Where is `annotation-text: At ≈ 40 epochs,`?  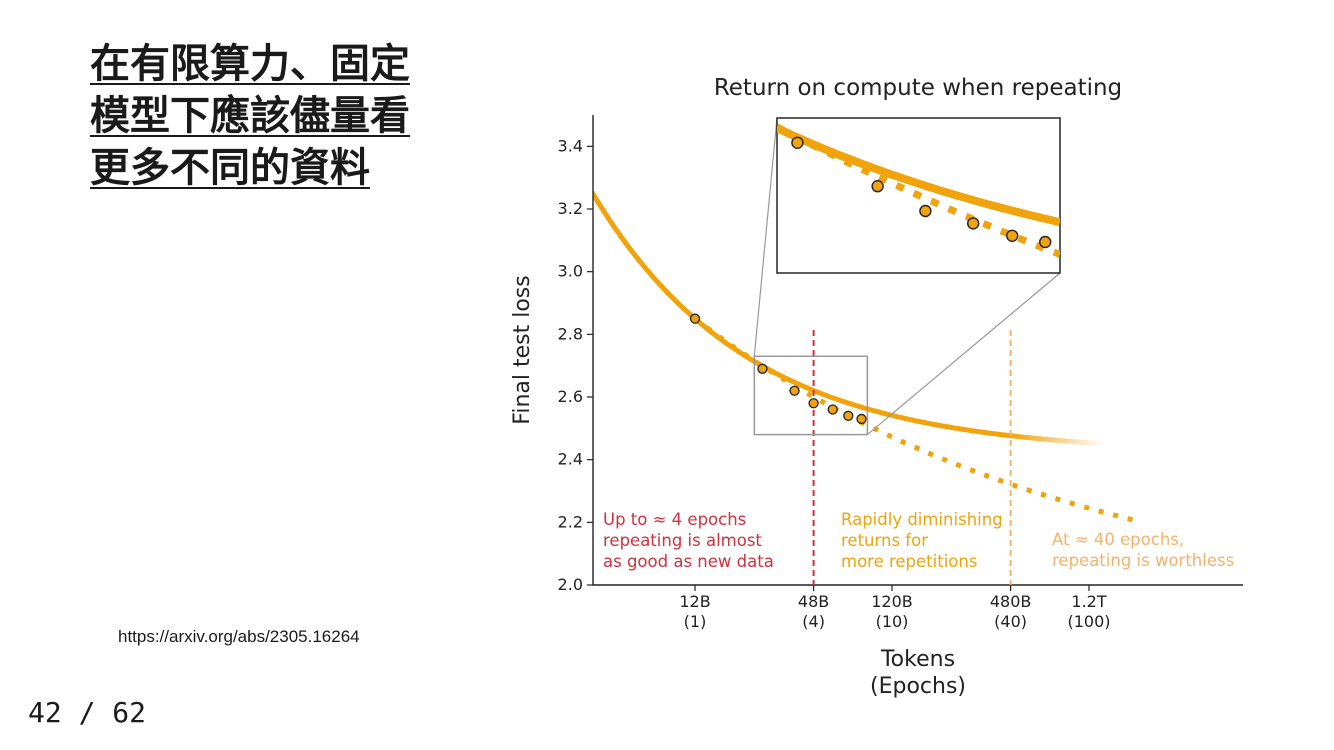 annotation-text: At ≈ 40 epochs, is located at coordinates (1118, 539).